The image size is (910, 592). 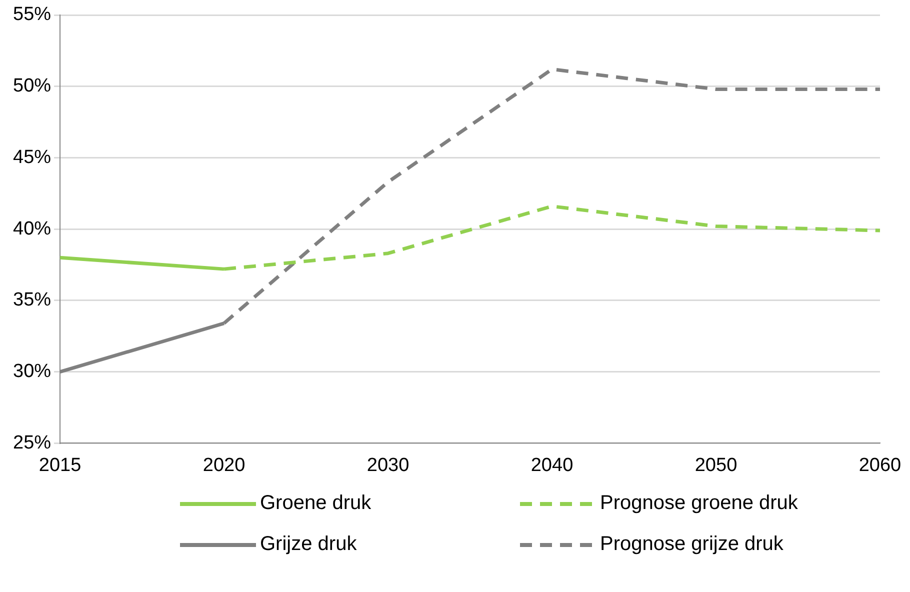 I want to click on y-tick-label: 55%, so click(x=32, y=15).